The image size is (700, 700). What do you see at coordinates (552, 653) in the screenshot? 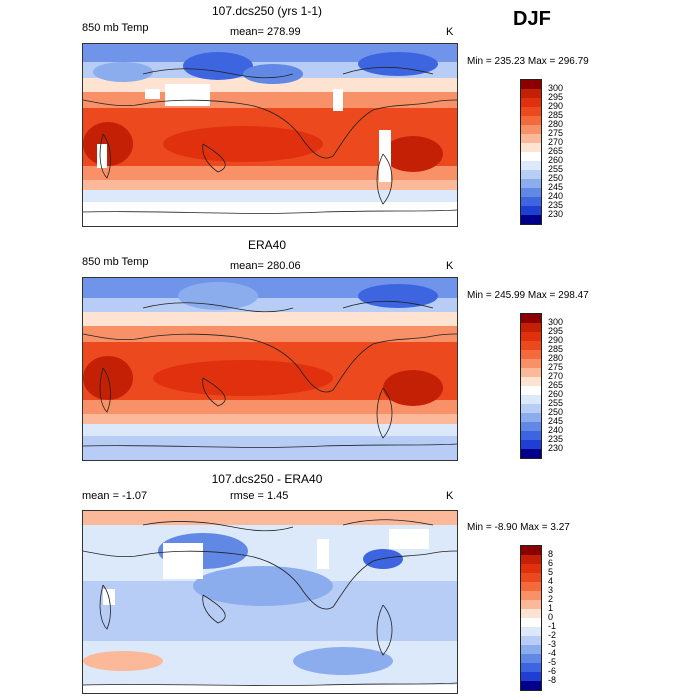
I see `tick: -4` at bounding box center [552, 653].